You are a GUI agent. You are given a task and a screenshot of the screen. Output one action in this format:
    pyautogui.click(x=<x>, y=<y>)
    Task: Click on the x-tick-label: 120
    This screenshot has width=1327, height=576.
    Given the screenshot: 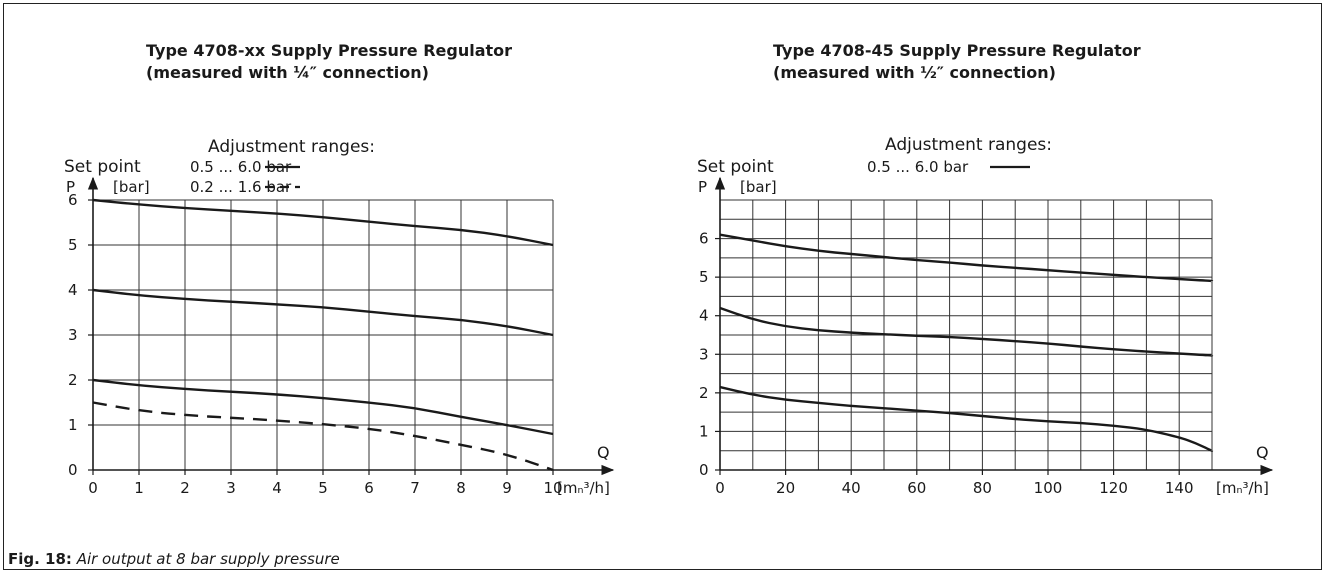 What is the action you would take?
    pyautogui.click(x=1113, y=488)
    